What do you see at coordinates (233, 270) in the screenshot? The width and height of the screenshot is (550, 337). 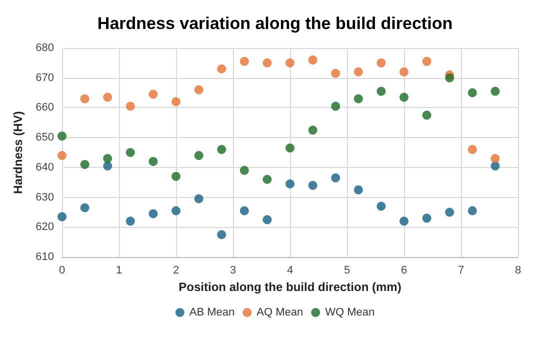 I see `x-tick-label: 3` at bounding box center [233, 270].